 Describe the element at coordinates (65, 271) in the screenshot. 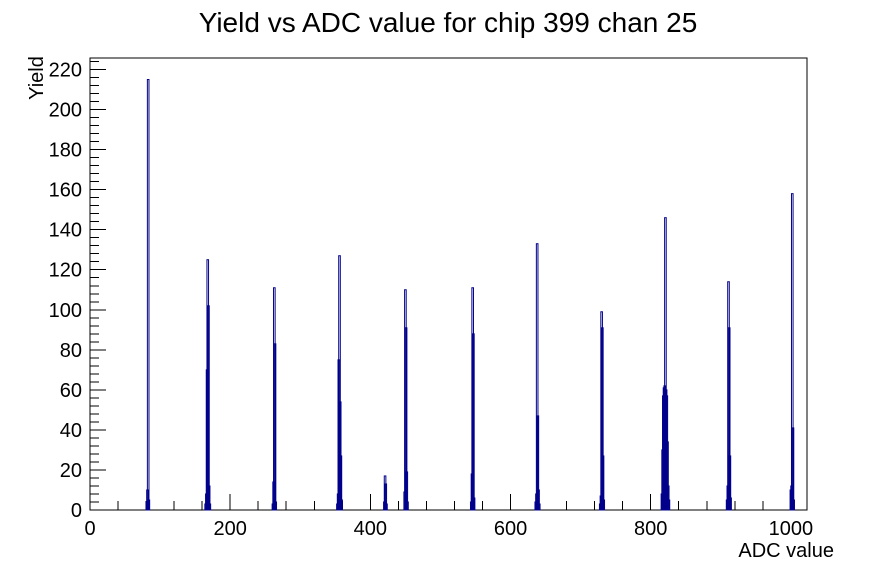

I see `y-tick-label: 120` at that location.